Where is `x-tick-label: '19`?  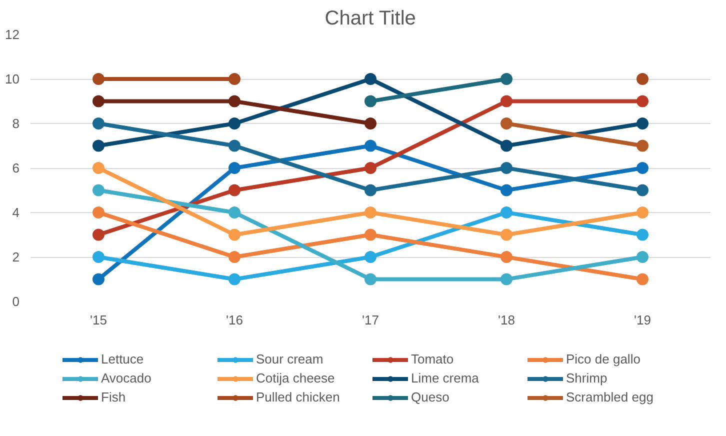 x-tick-label: '19 is located at coordinates (642, 320).